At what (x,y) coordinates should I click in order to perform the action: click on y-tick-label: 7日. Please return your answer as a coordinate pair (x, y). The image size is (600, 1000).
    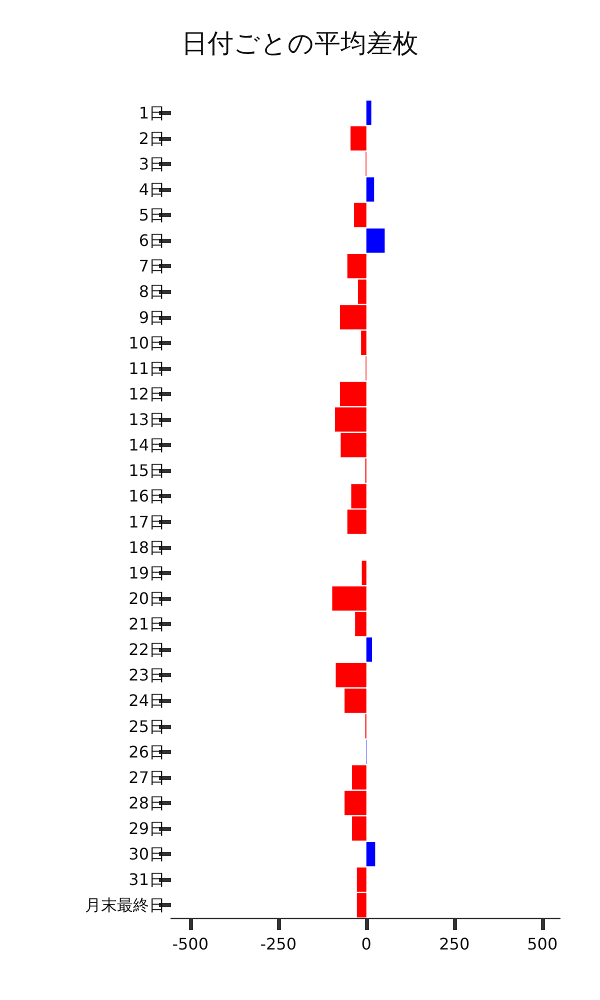
    Looking at the image, I should click on (151, 266).